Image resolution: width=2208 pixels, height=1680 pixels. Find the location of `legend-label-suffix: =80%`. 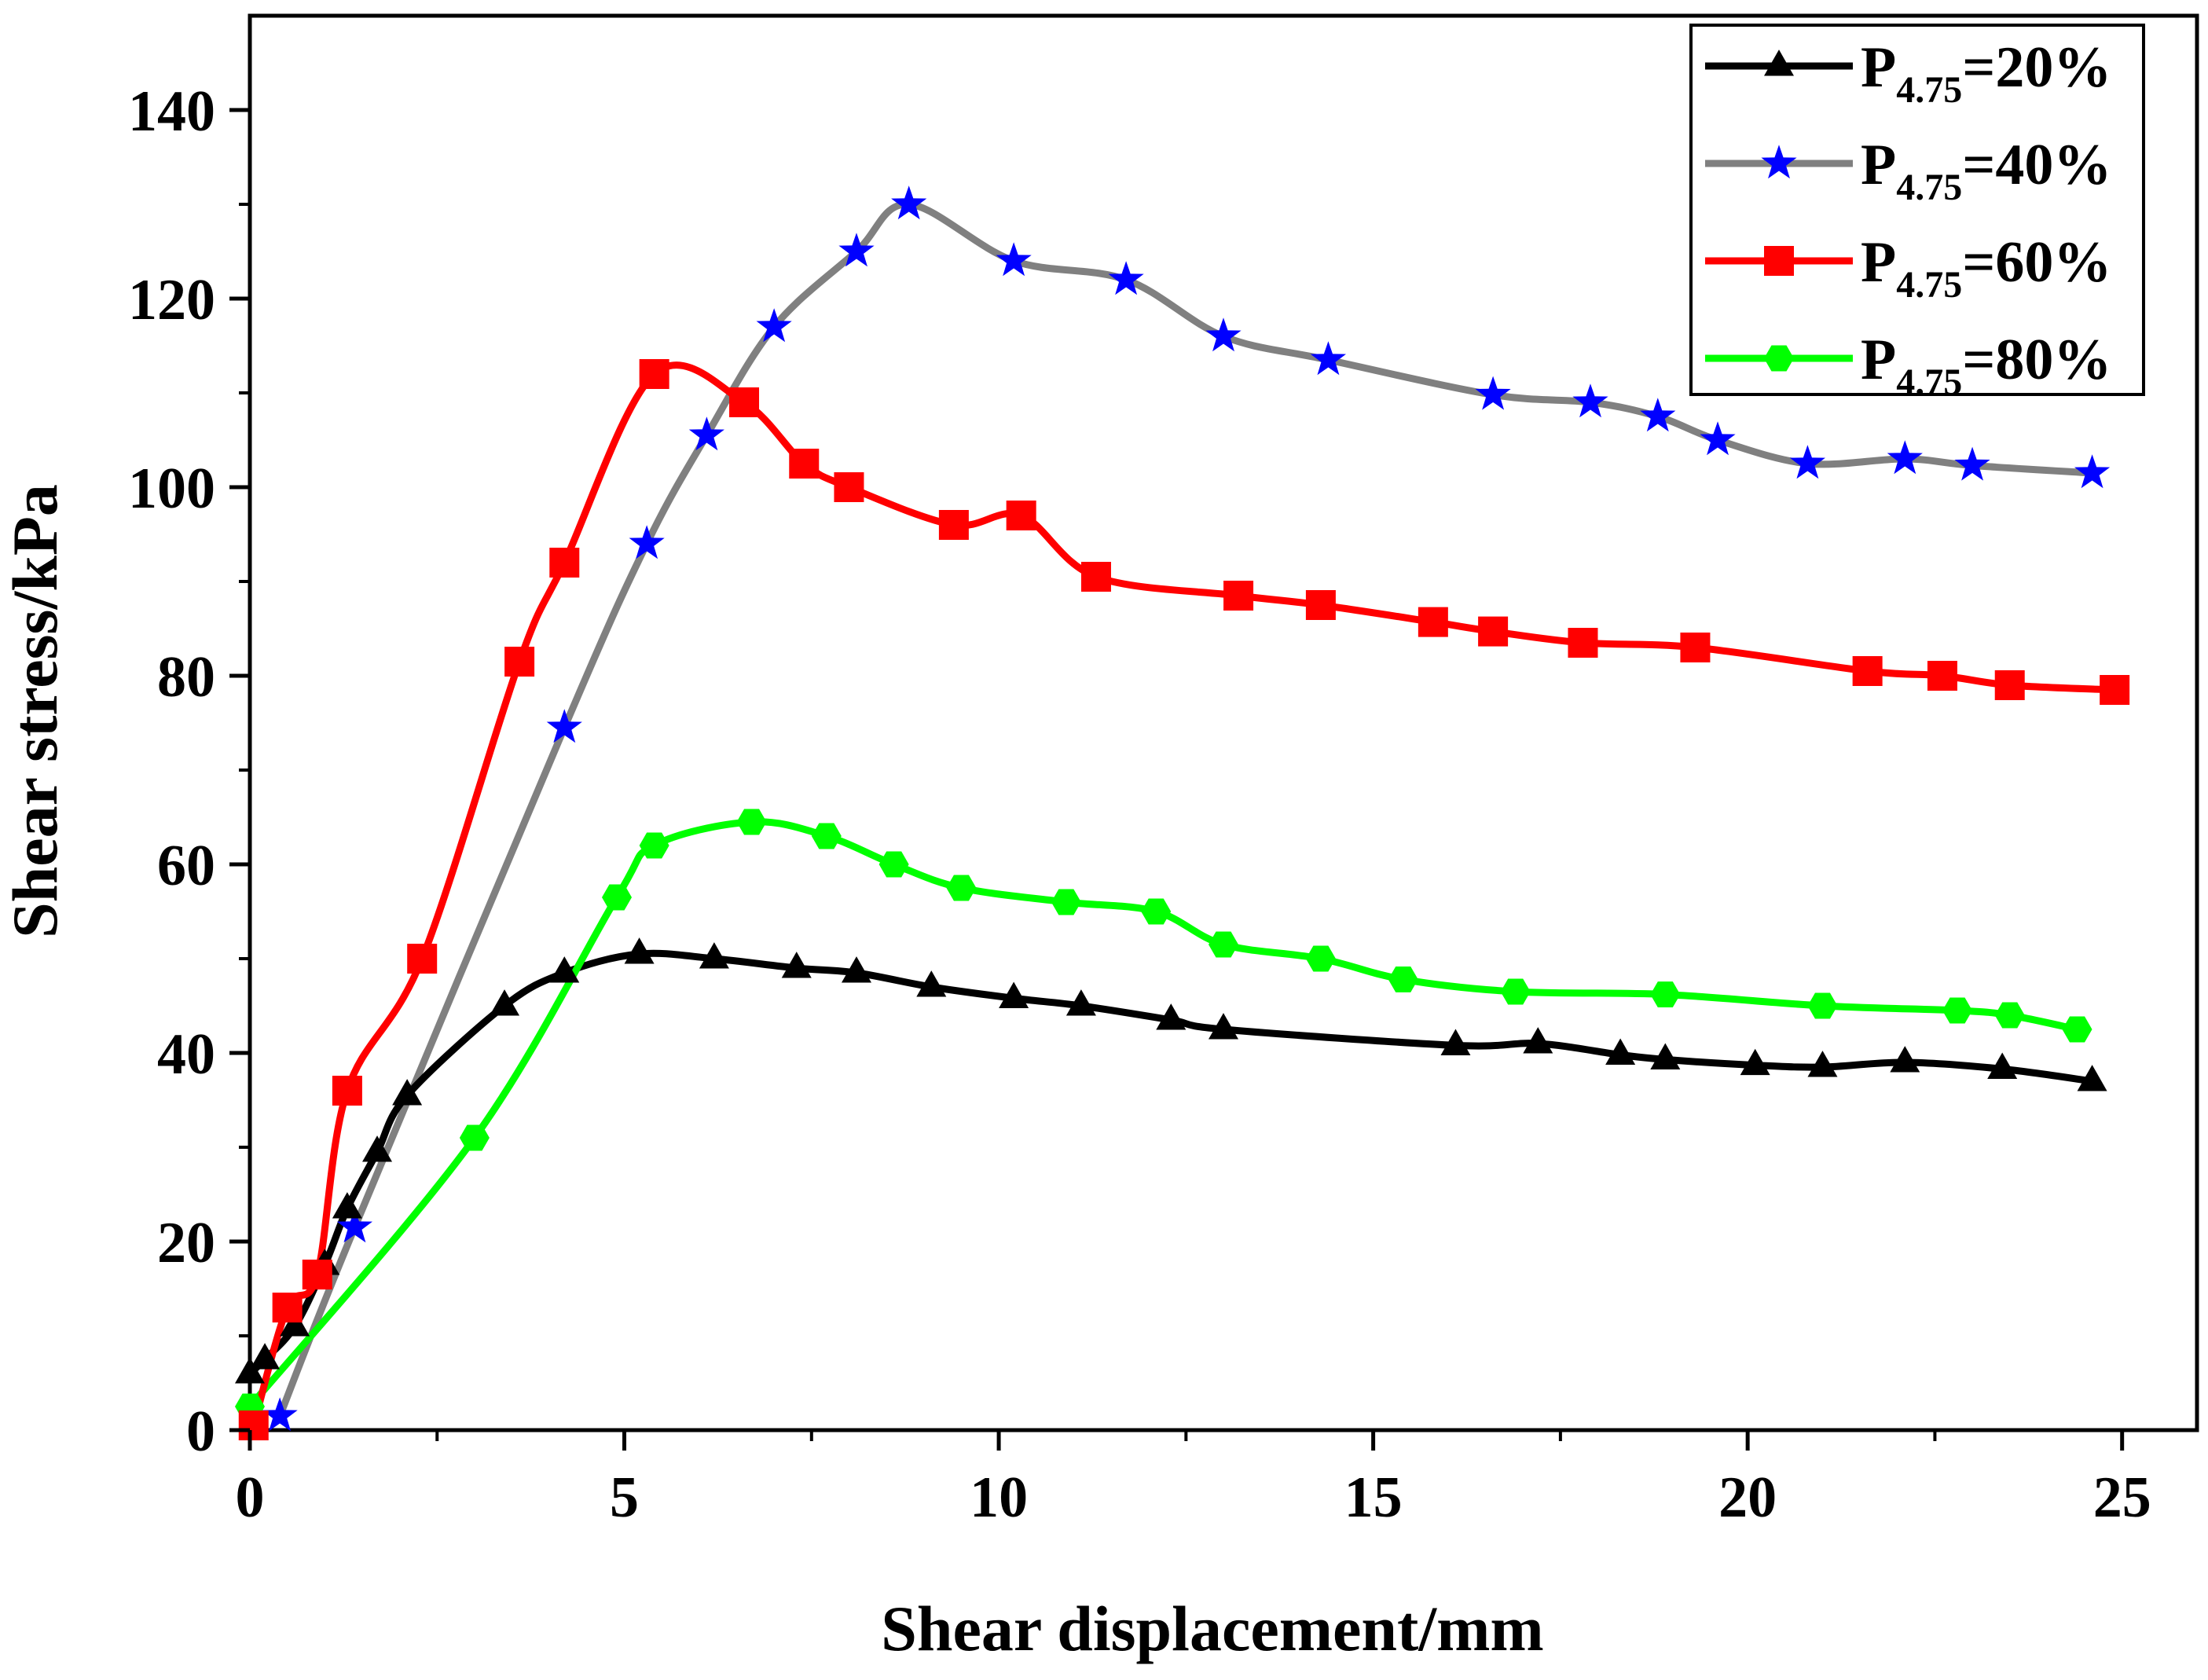

legend-label-suffix: =80% is located at coordinates (2037, 360).